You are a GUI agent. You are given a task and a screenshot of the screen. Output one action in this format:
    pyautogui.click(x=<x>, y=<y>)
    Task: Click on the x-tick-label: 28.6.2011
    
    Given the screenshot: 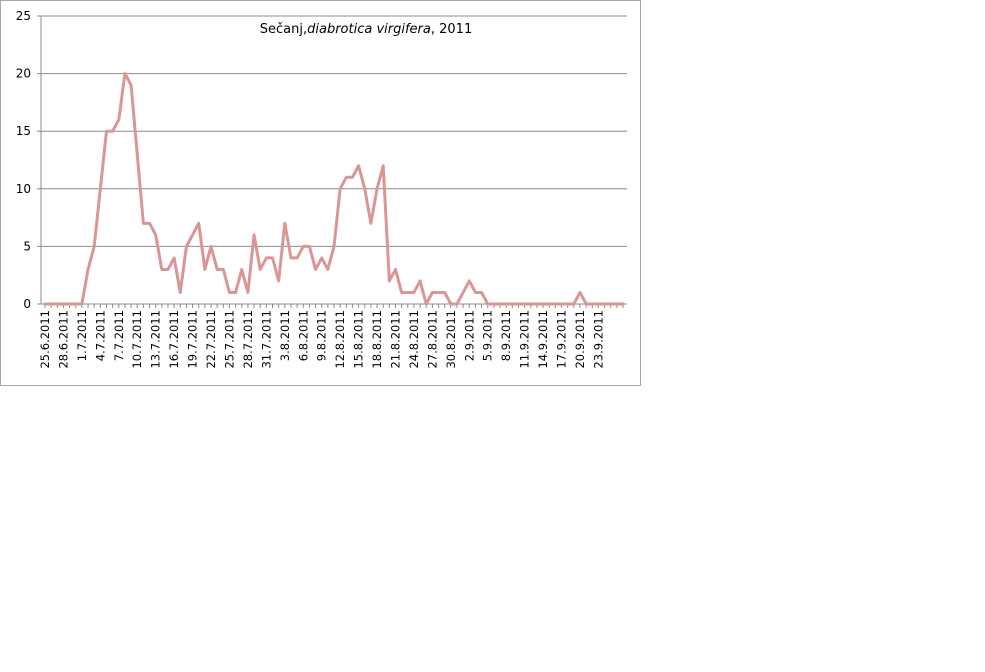 What is the action you would take?
    pyautogui.click(x=63, y=339)
    